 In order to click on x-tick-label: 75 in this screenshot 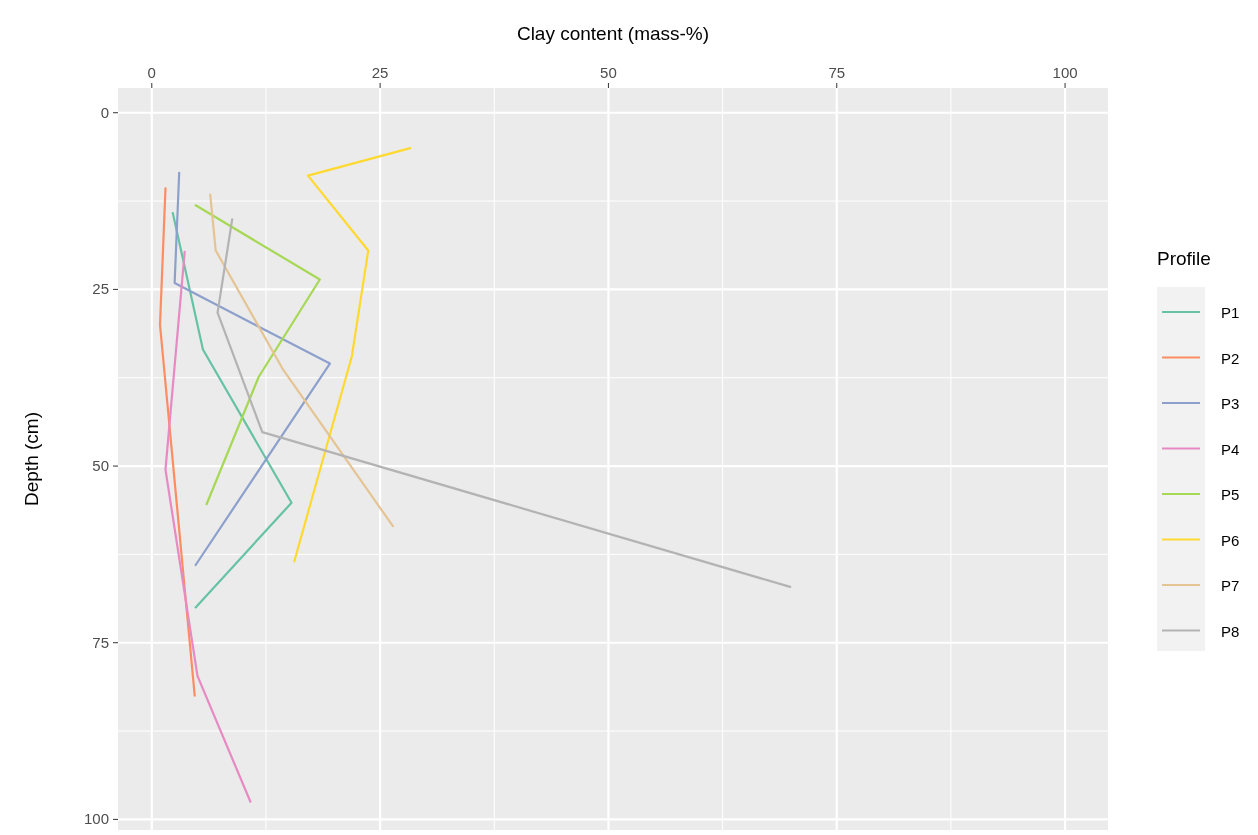, I will do `click(837, 72)`.